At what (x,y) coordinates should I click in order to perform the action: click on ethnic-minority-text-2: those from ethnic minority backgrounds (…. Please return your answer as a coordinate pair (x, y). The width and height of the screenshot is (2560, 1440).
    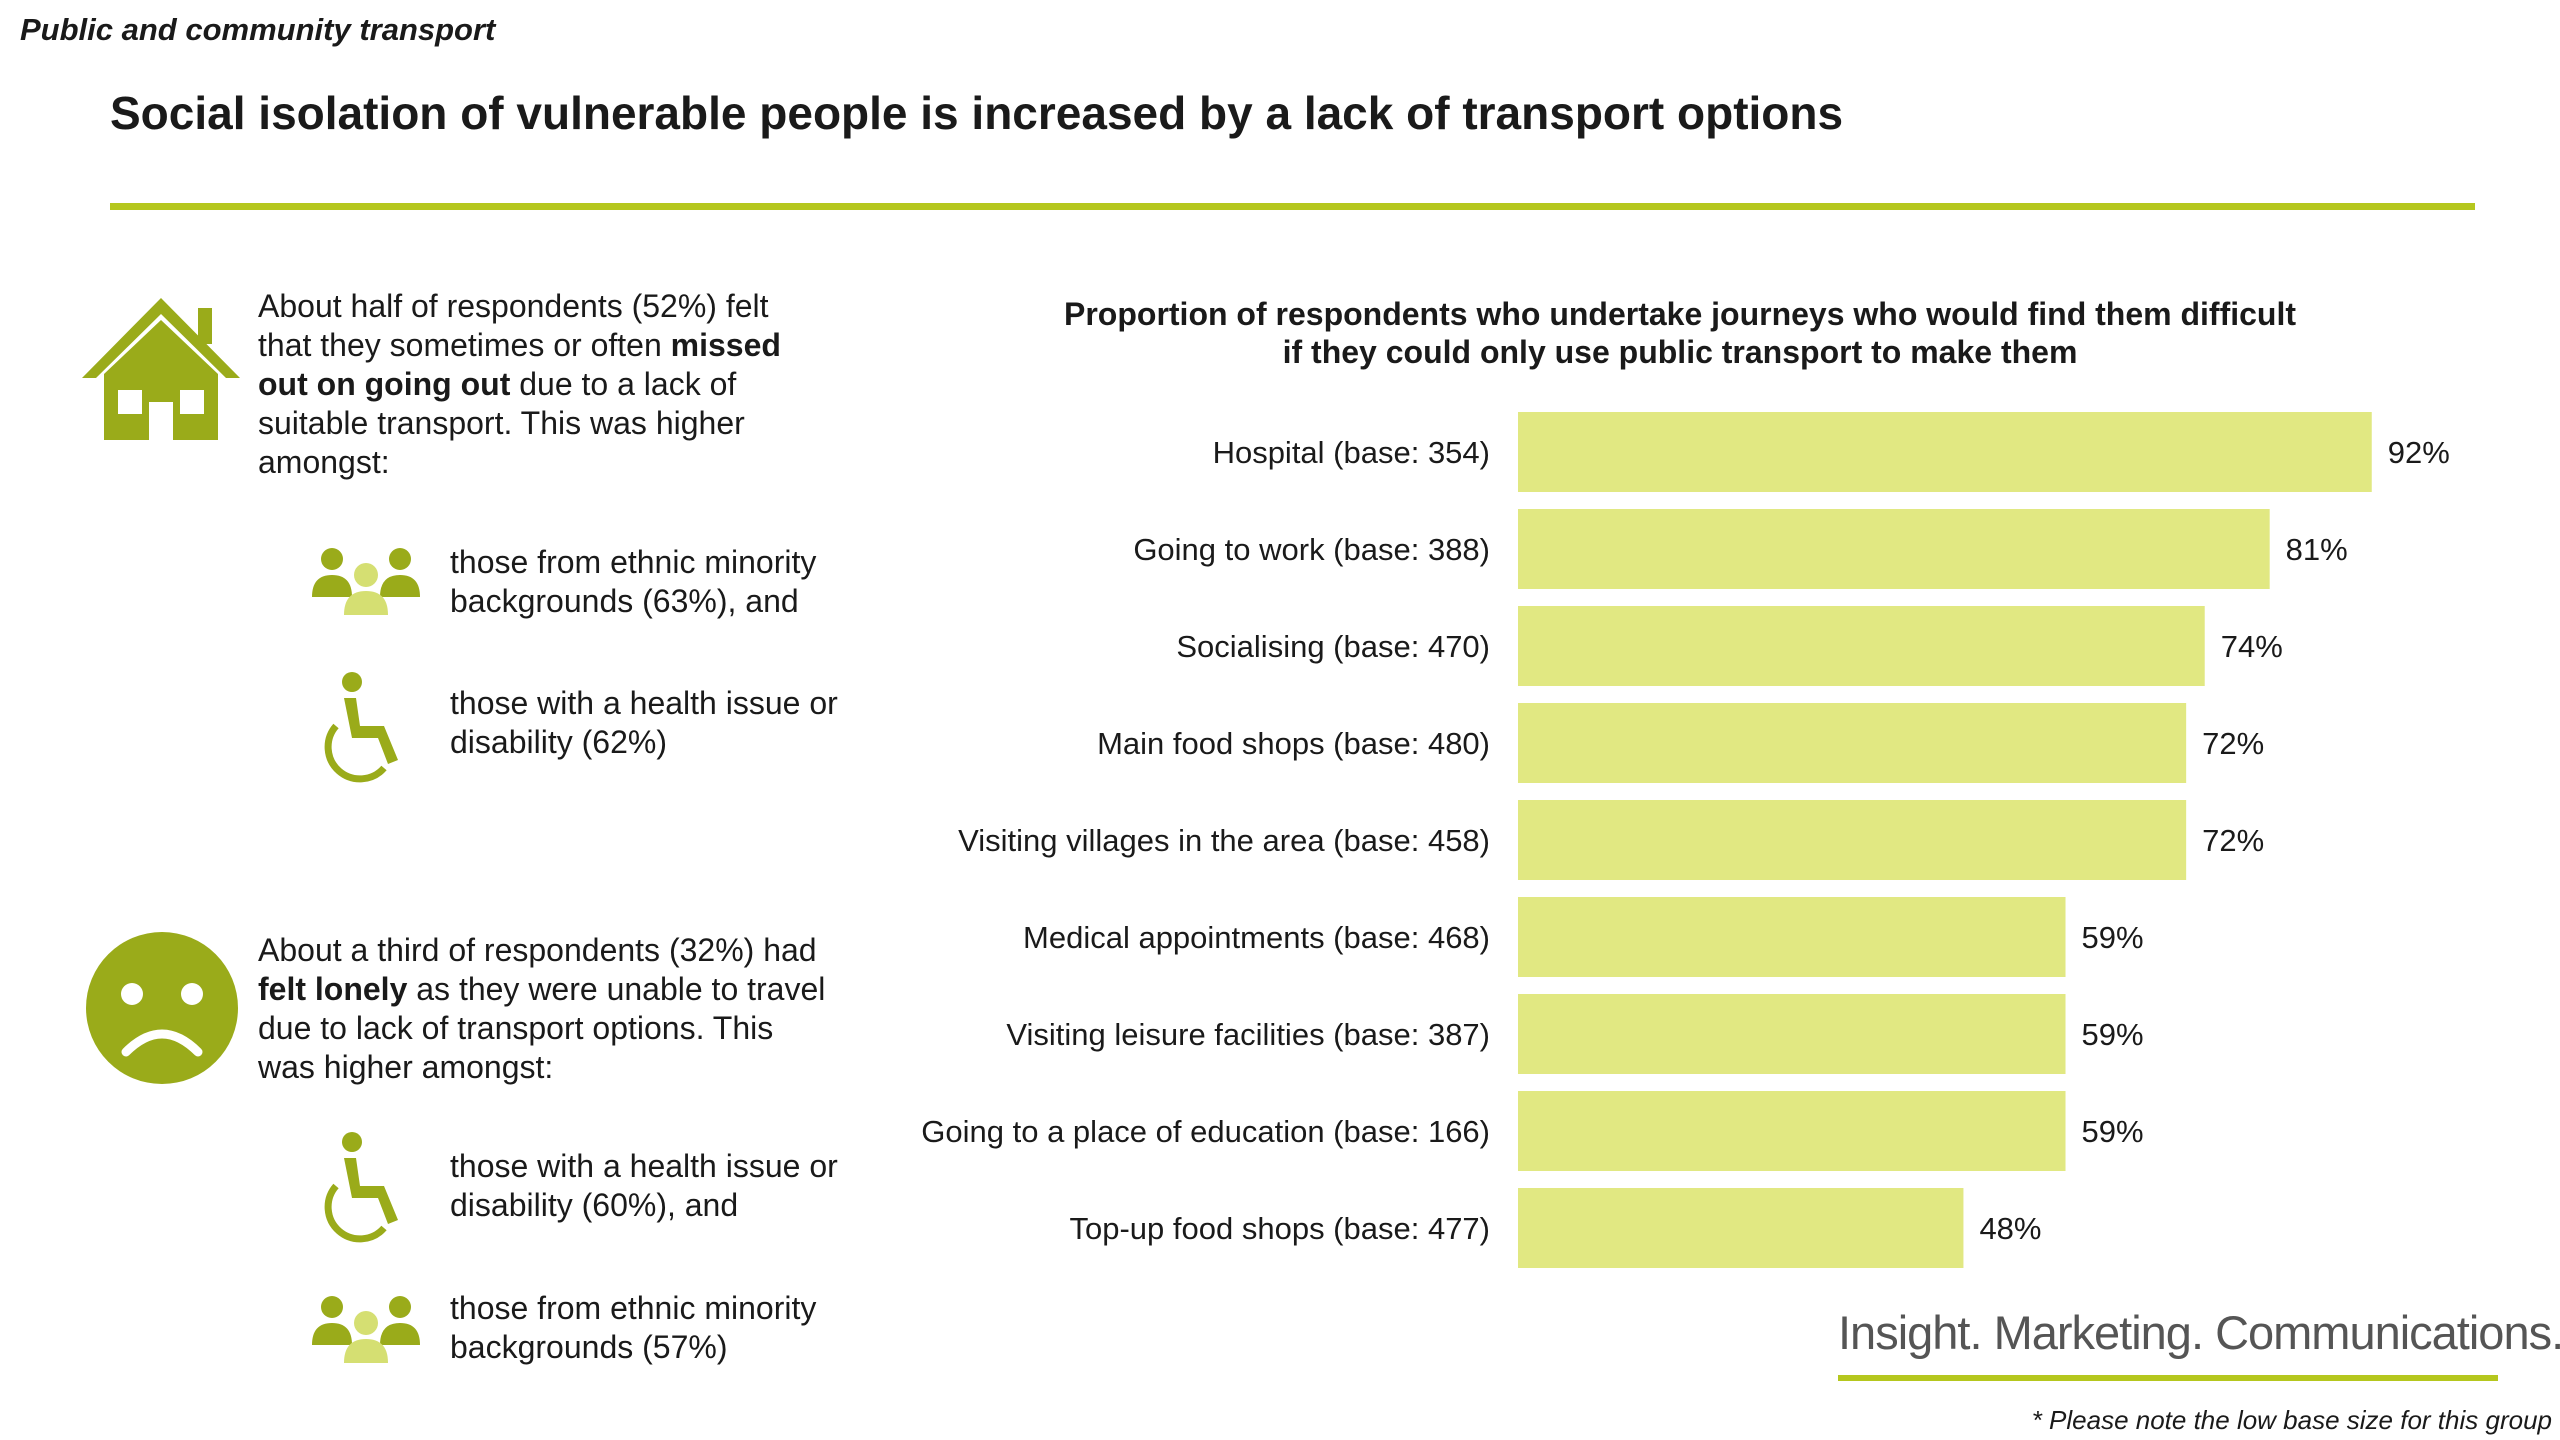
    Looking at the image, I should click on (633, 1327).